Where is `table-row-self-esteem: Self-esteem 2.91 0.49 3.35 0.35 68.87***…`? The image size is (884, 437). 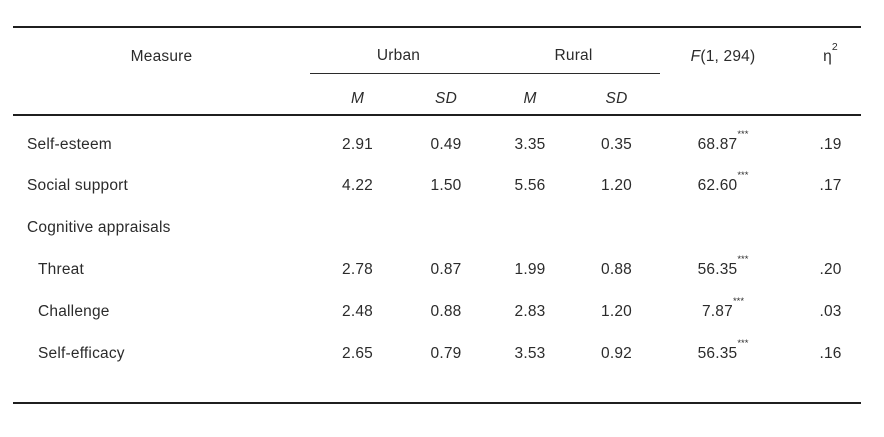 table-row-self-esteem: Self-esteem 2.91 0.49 3.35 0.35 68.87***… is located at coordinates (437, 136).